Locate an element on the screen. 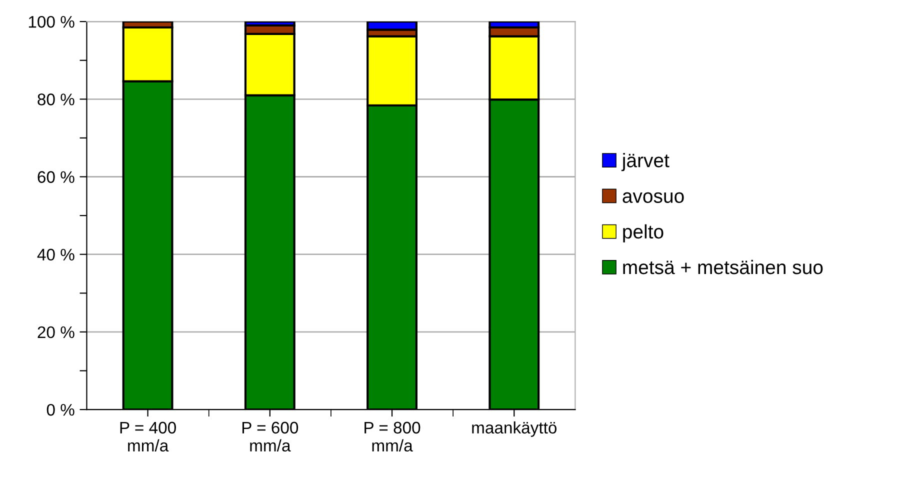  x-tick-label: maankäyttö is located at coordinates (514, 429).